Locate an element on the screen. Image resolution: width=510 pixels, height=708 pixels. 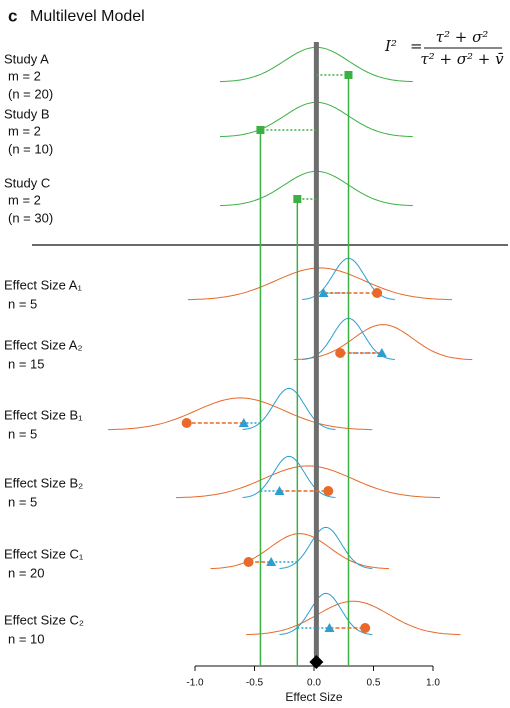
effect-label: Effect Size B₁ is located at coordinates (43, 414).